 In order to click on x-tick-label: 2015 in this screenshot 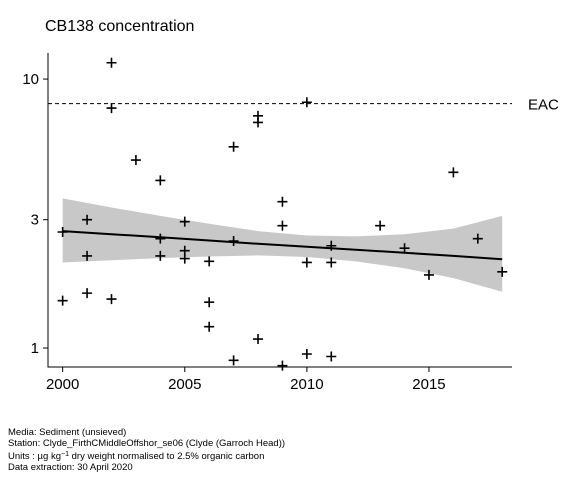, I will do `click(428, 384)`.